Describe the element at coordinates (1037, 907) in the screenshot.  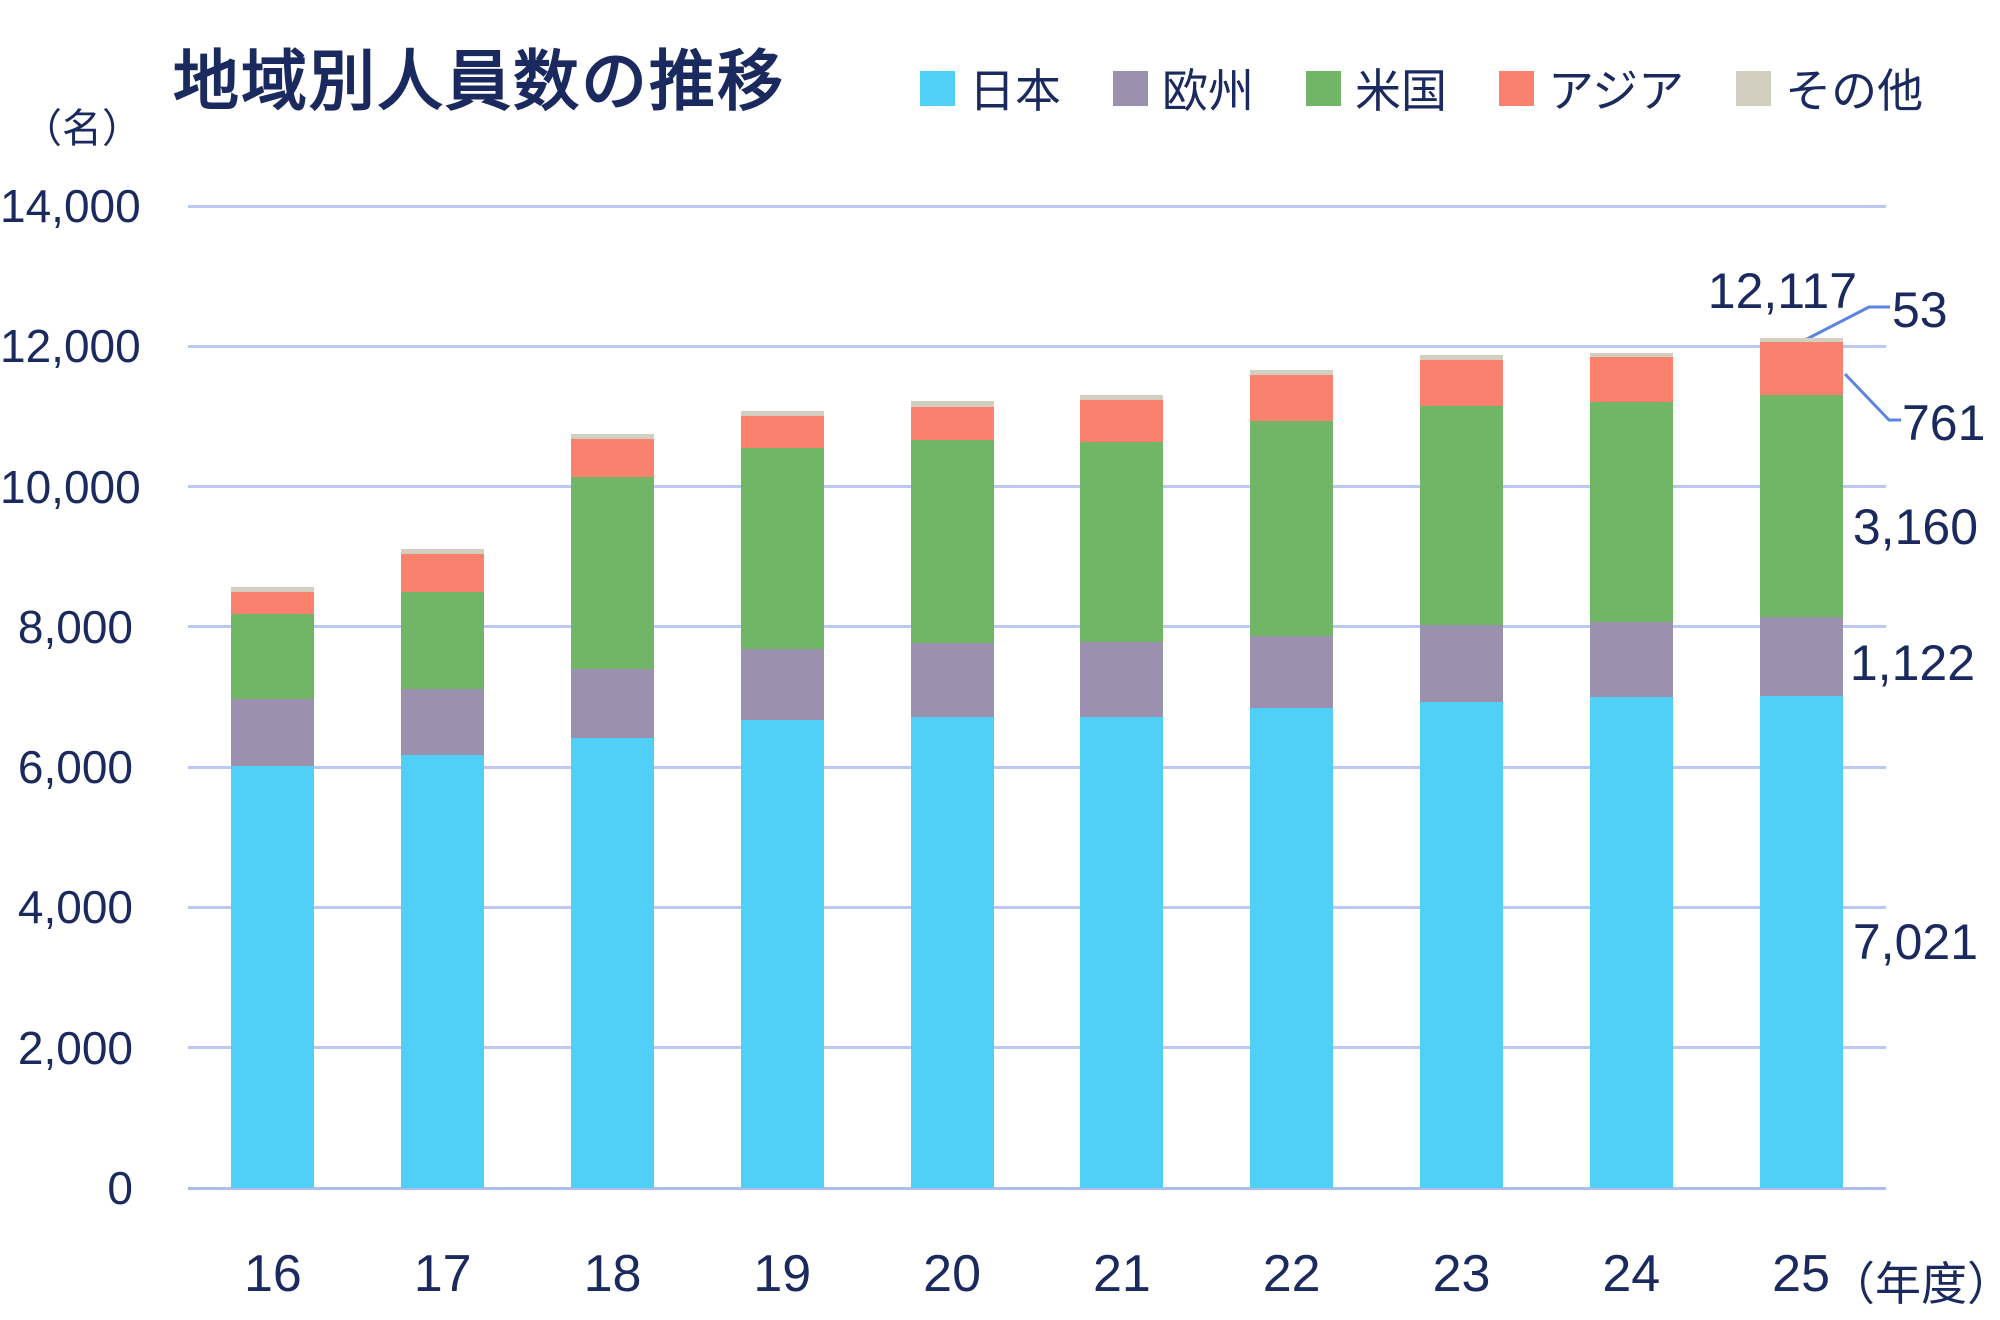
I see `gridline-4,000` at that location.